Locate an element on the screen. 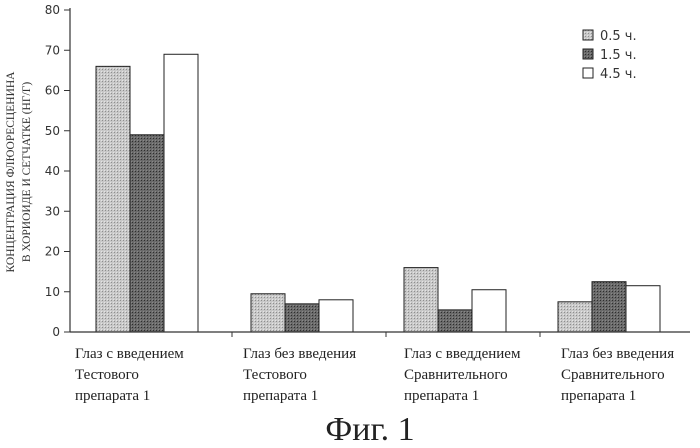 This screenshot has width=700, height=448. y-tick-label: 20 is located at coordinates (52, 252).